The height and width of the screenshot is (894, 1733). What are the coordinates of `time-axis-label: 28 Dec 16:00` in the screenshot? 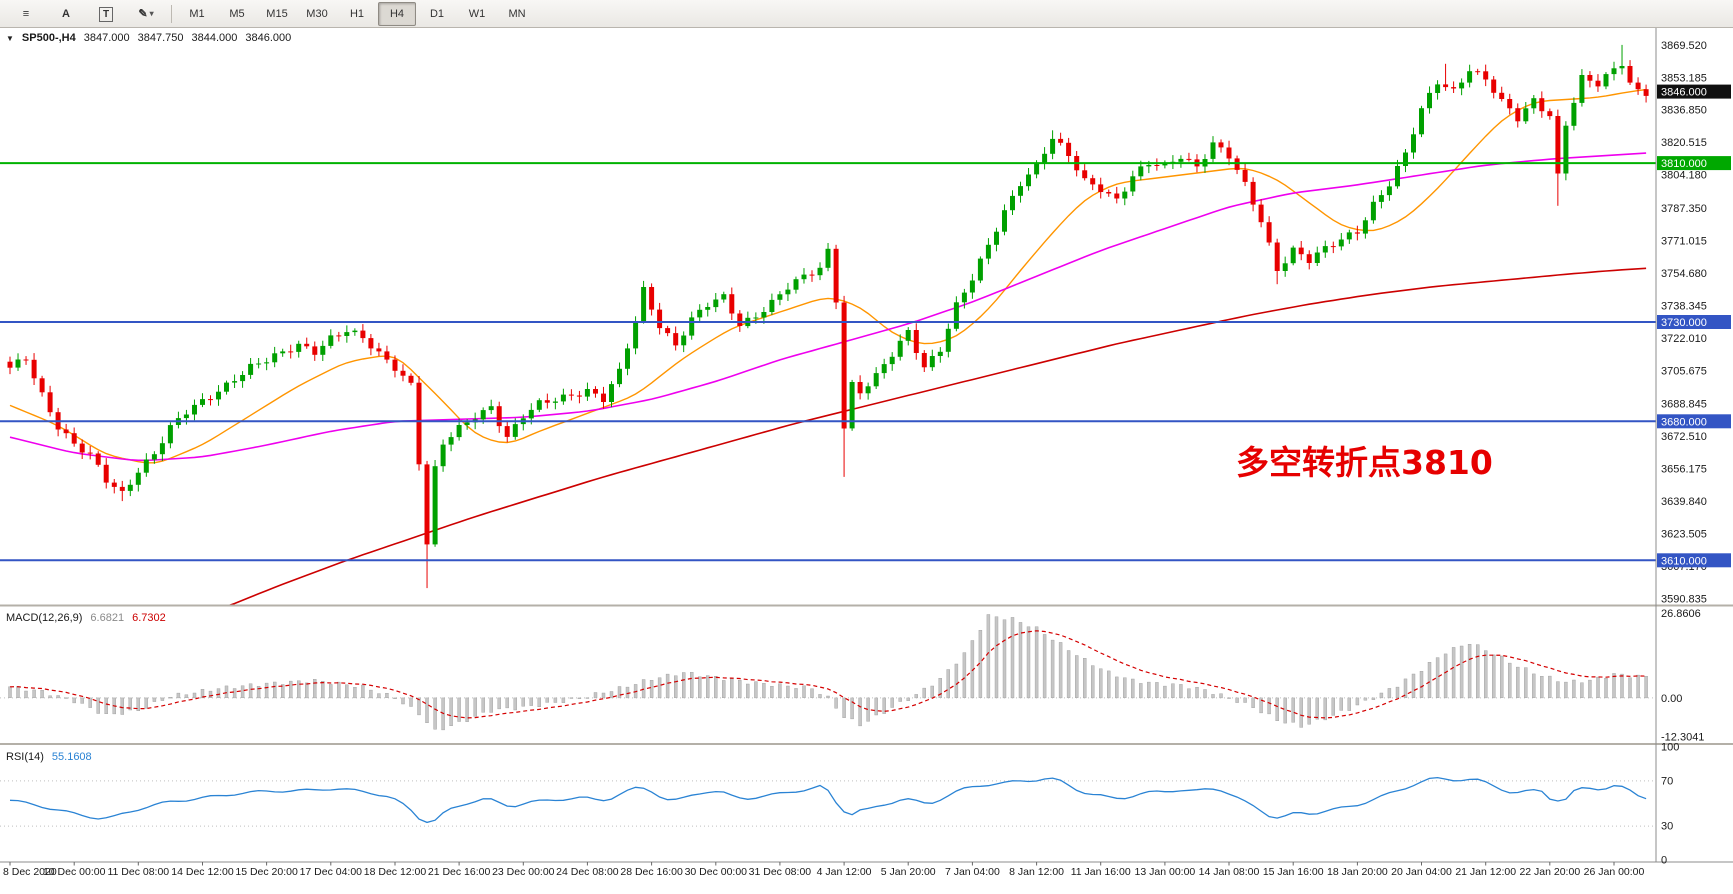 It's located at (651, 872).